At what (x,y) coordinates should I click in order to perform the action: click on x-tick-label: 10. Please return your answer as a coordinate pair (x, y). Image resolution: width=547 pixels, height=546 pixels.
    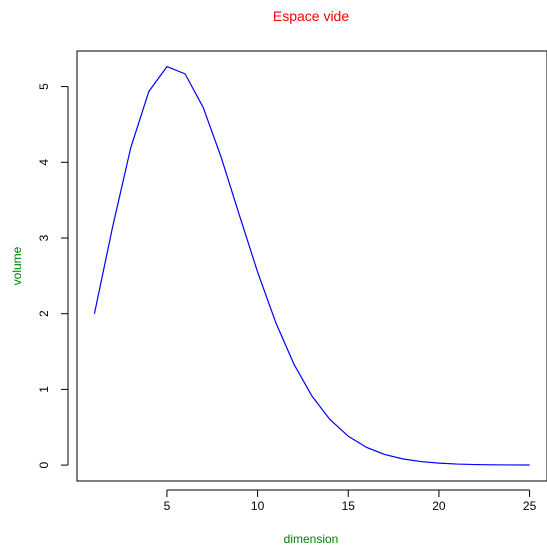
    Looking at the image, I should click on (258, 506).